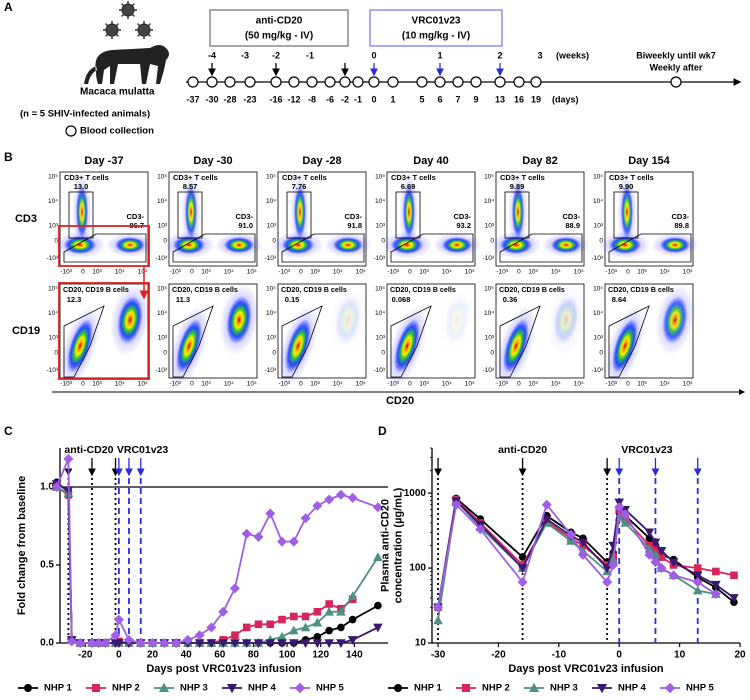  I want to click on day-title: Day -28, so click(321, 161).